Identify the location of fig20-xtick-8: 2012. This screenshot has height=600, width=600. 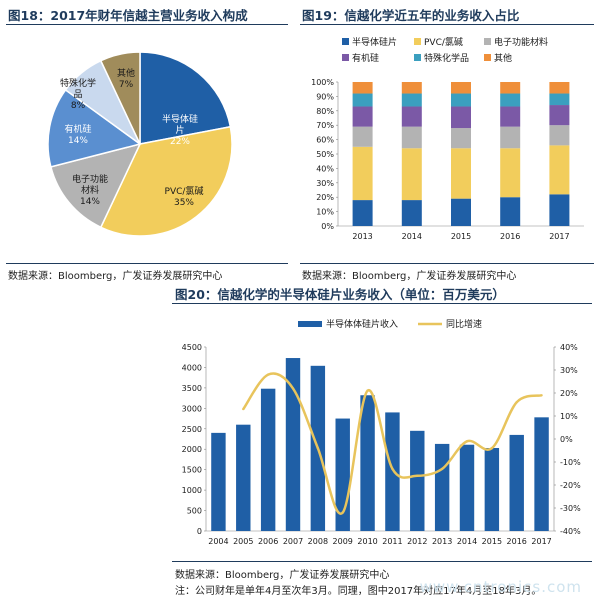
(417, 541).